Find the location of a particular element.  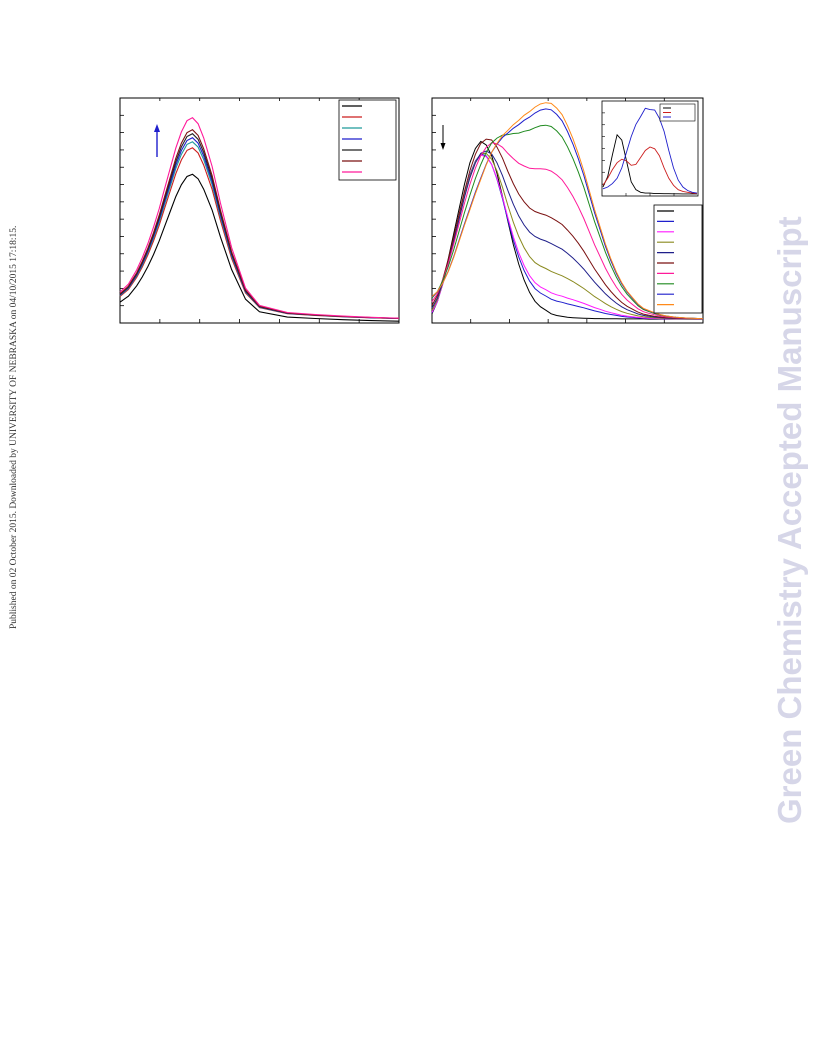

right-inset-chart is located at coordinates (650, 148).